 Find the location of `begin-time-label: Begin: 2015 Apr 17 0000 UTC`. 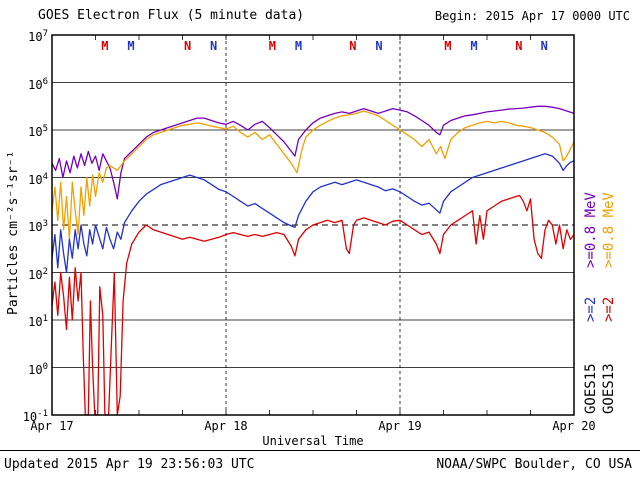

begin-time-label: Begin: 2015 Apr 17 0000 UTC is located at coordinates (532, 16).